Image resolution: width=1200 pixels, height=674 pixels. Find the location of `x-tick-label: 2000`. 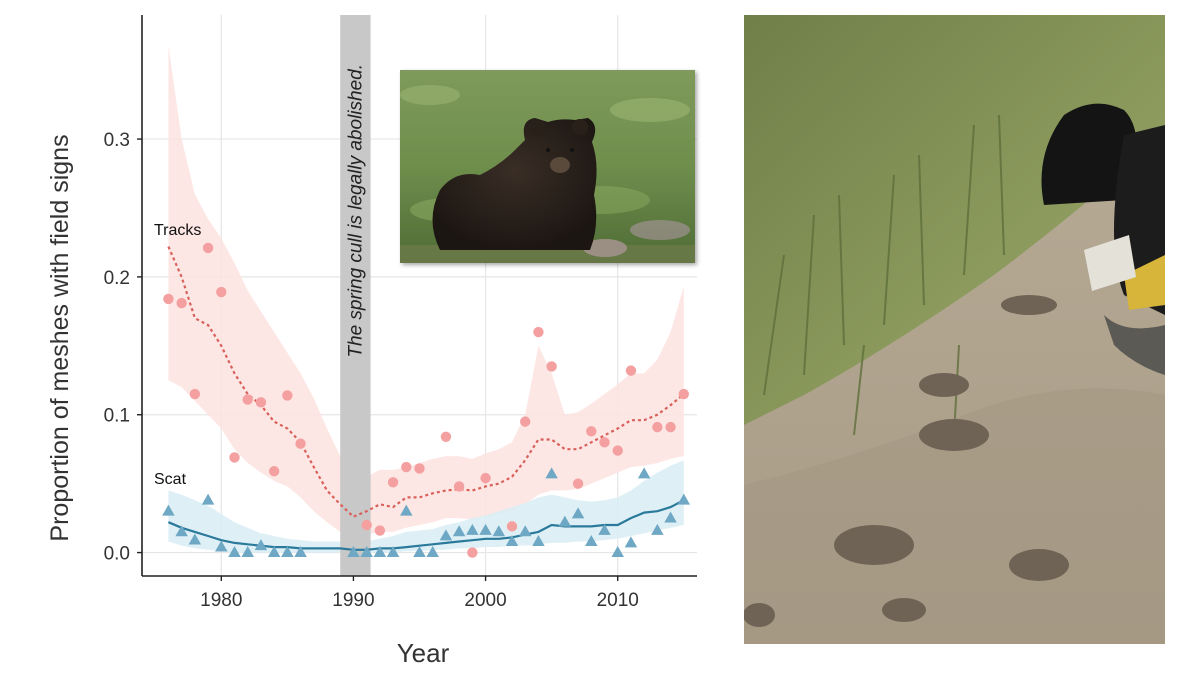

x-tick-label: 2000 is located at coordinates (485, 600).